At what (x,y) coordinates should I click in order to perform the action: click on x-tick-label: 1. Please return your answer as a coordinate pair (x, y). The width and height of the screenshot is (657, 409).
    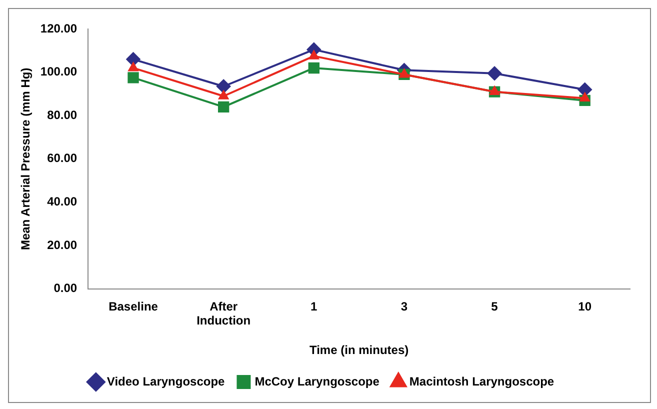
    Looking at the image, I should click on (314, 306).